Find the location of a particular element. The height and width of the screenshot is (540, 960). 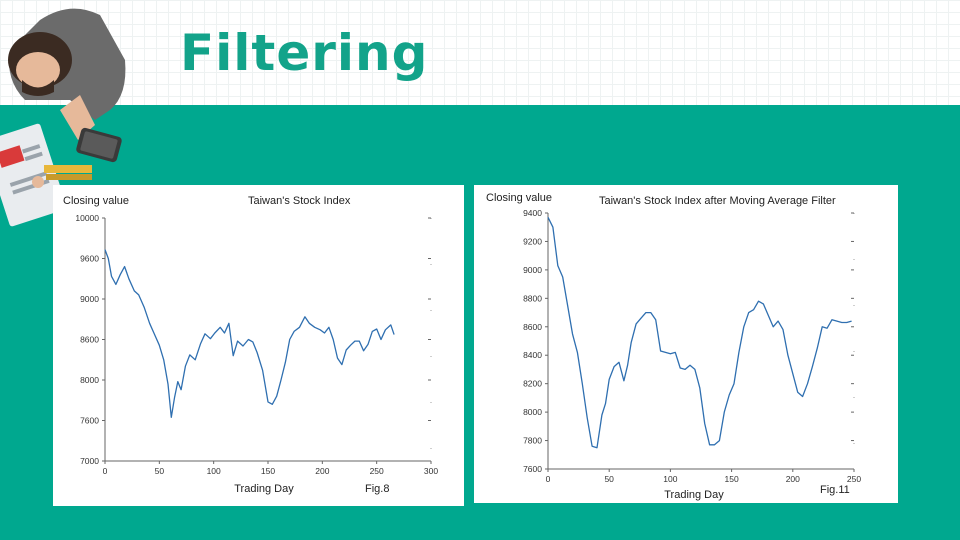

y-tick-label: 8200 is located at coordinates (532, 384).